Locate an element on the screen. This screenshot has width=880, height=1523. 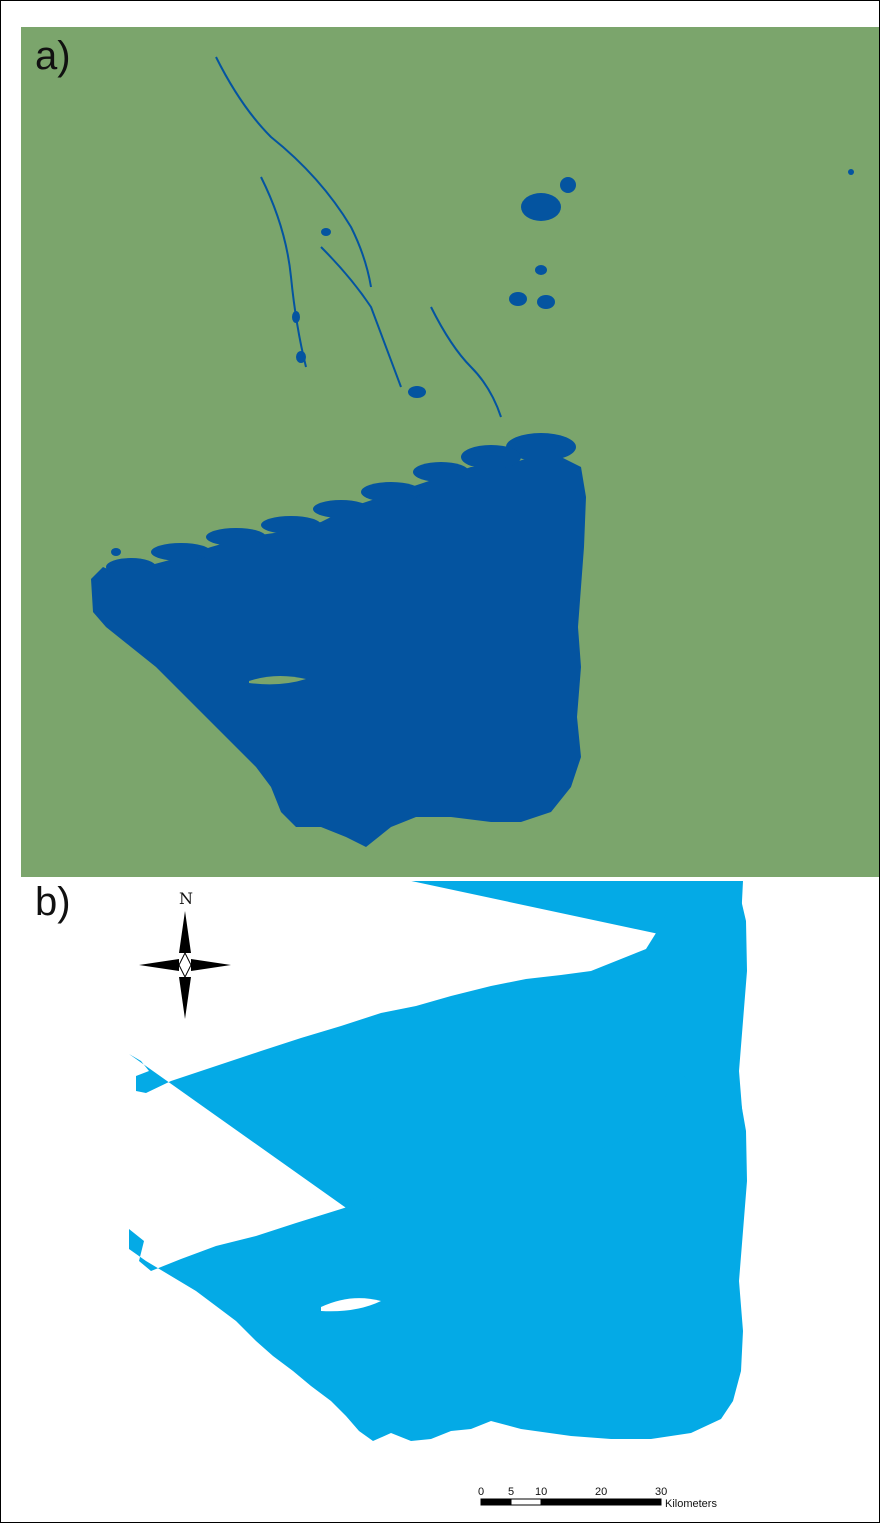
north-arrow-needle-n is located at coordinates (185, 932).